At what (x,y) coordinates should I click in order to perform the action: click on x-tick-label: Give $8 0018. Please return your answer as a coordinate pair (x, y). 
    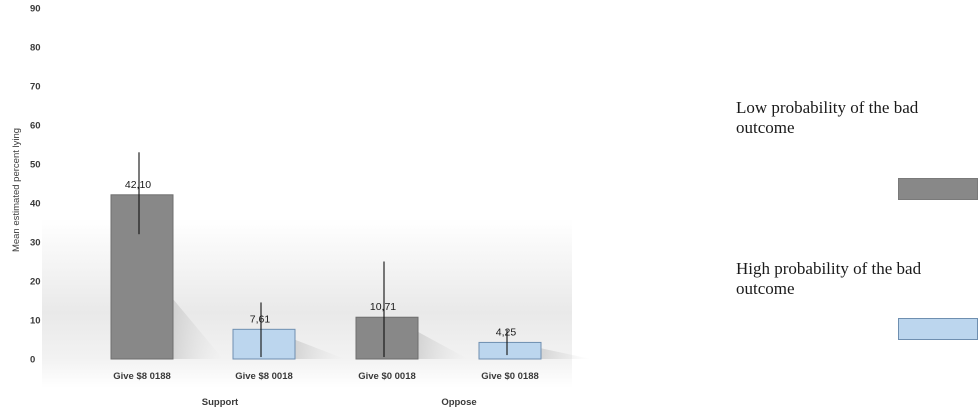
    Looking at the image, I should click on (264, 376).